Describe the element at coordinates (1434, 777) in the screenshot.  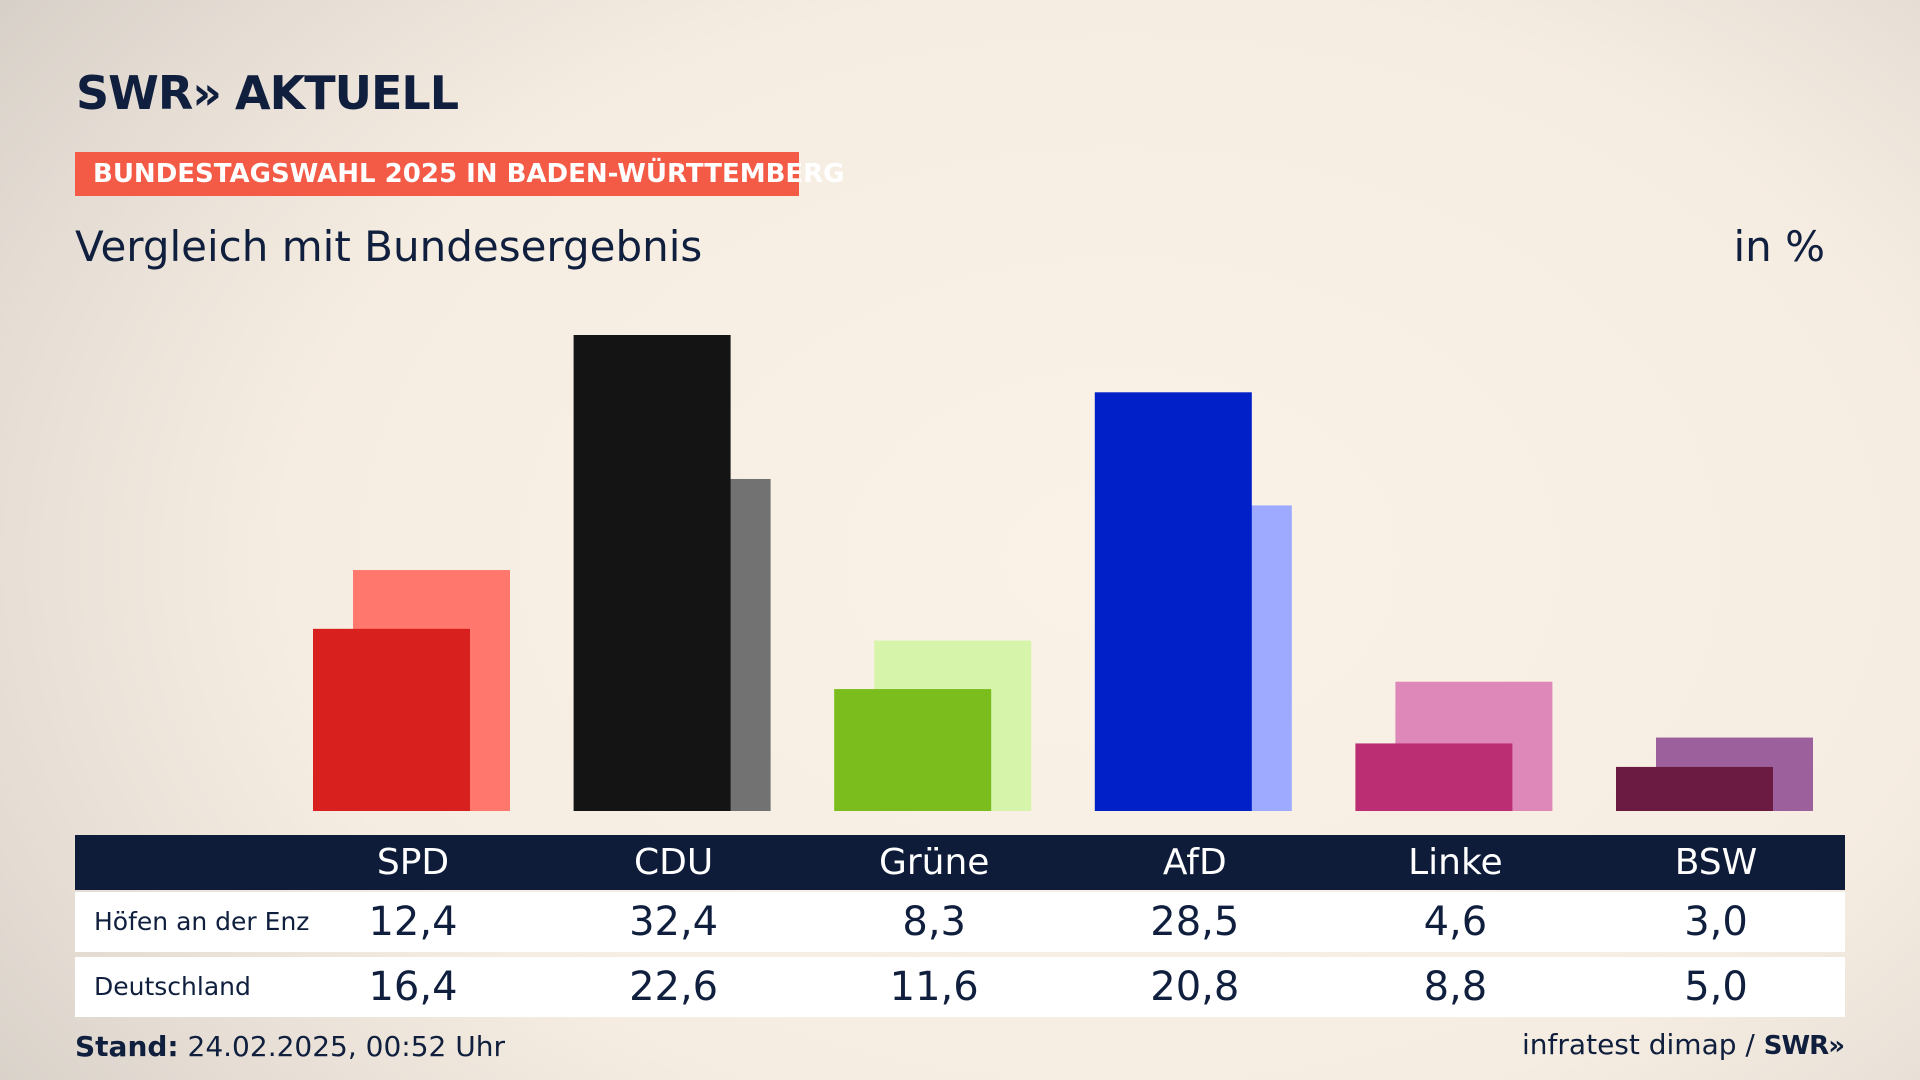
I see `bar-local-linke` at that location.